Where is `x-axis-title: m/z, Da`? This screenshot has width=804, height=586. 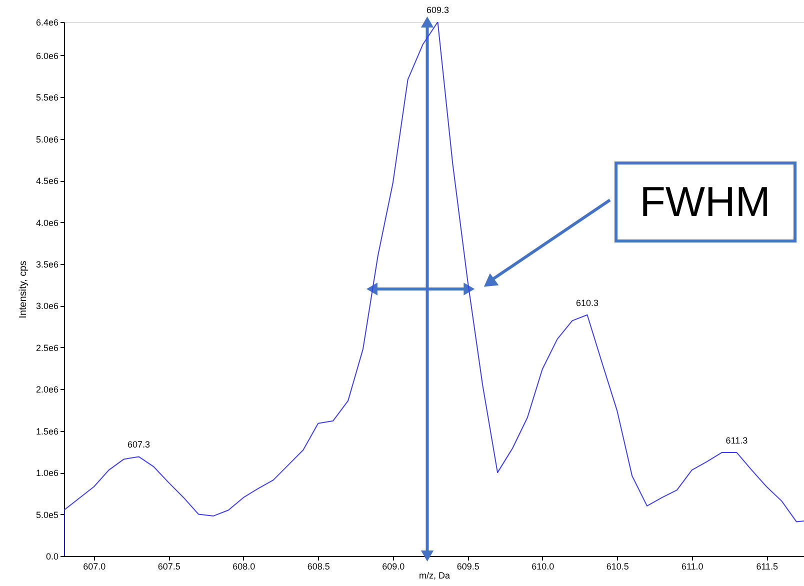 x-axis-title: m/z, Da is located at coordinates (434, 575).